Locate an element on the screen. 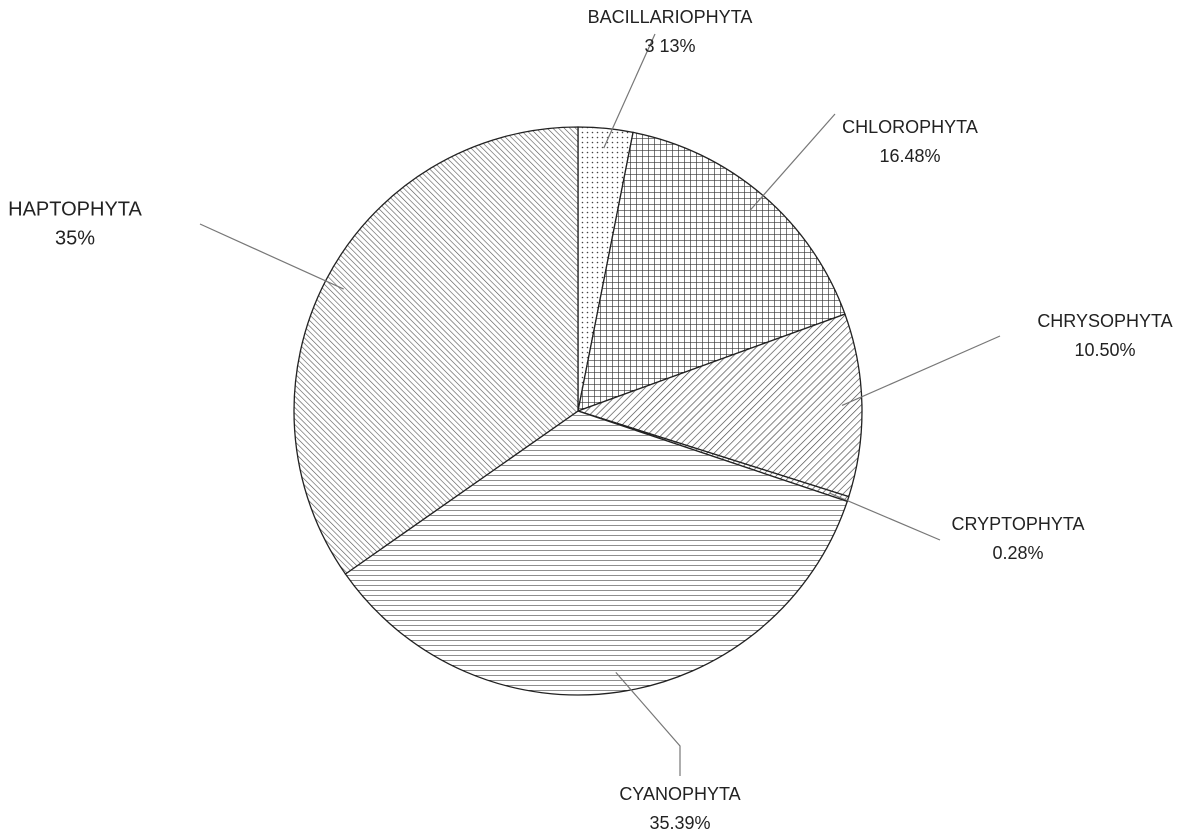 The width and height of the screenshot is (1202, 832). slice-label: CHRYSOPHYTA is located at coordinates (1104, 321).